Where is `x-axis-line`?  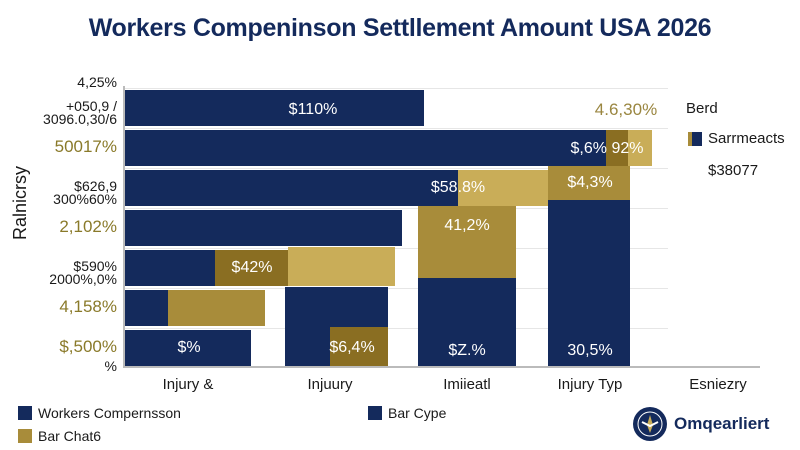 x-axis-line is located at coordinates (441, 367).